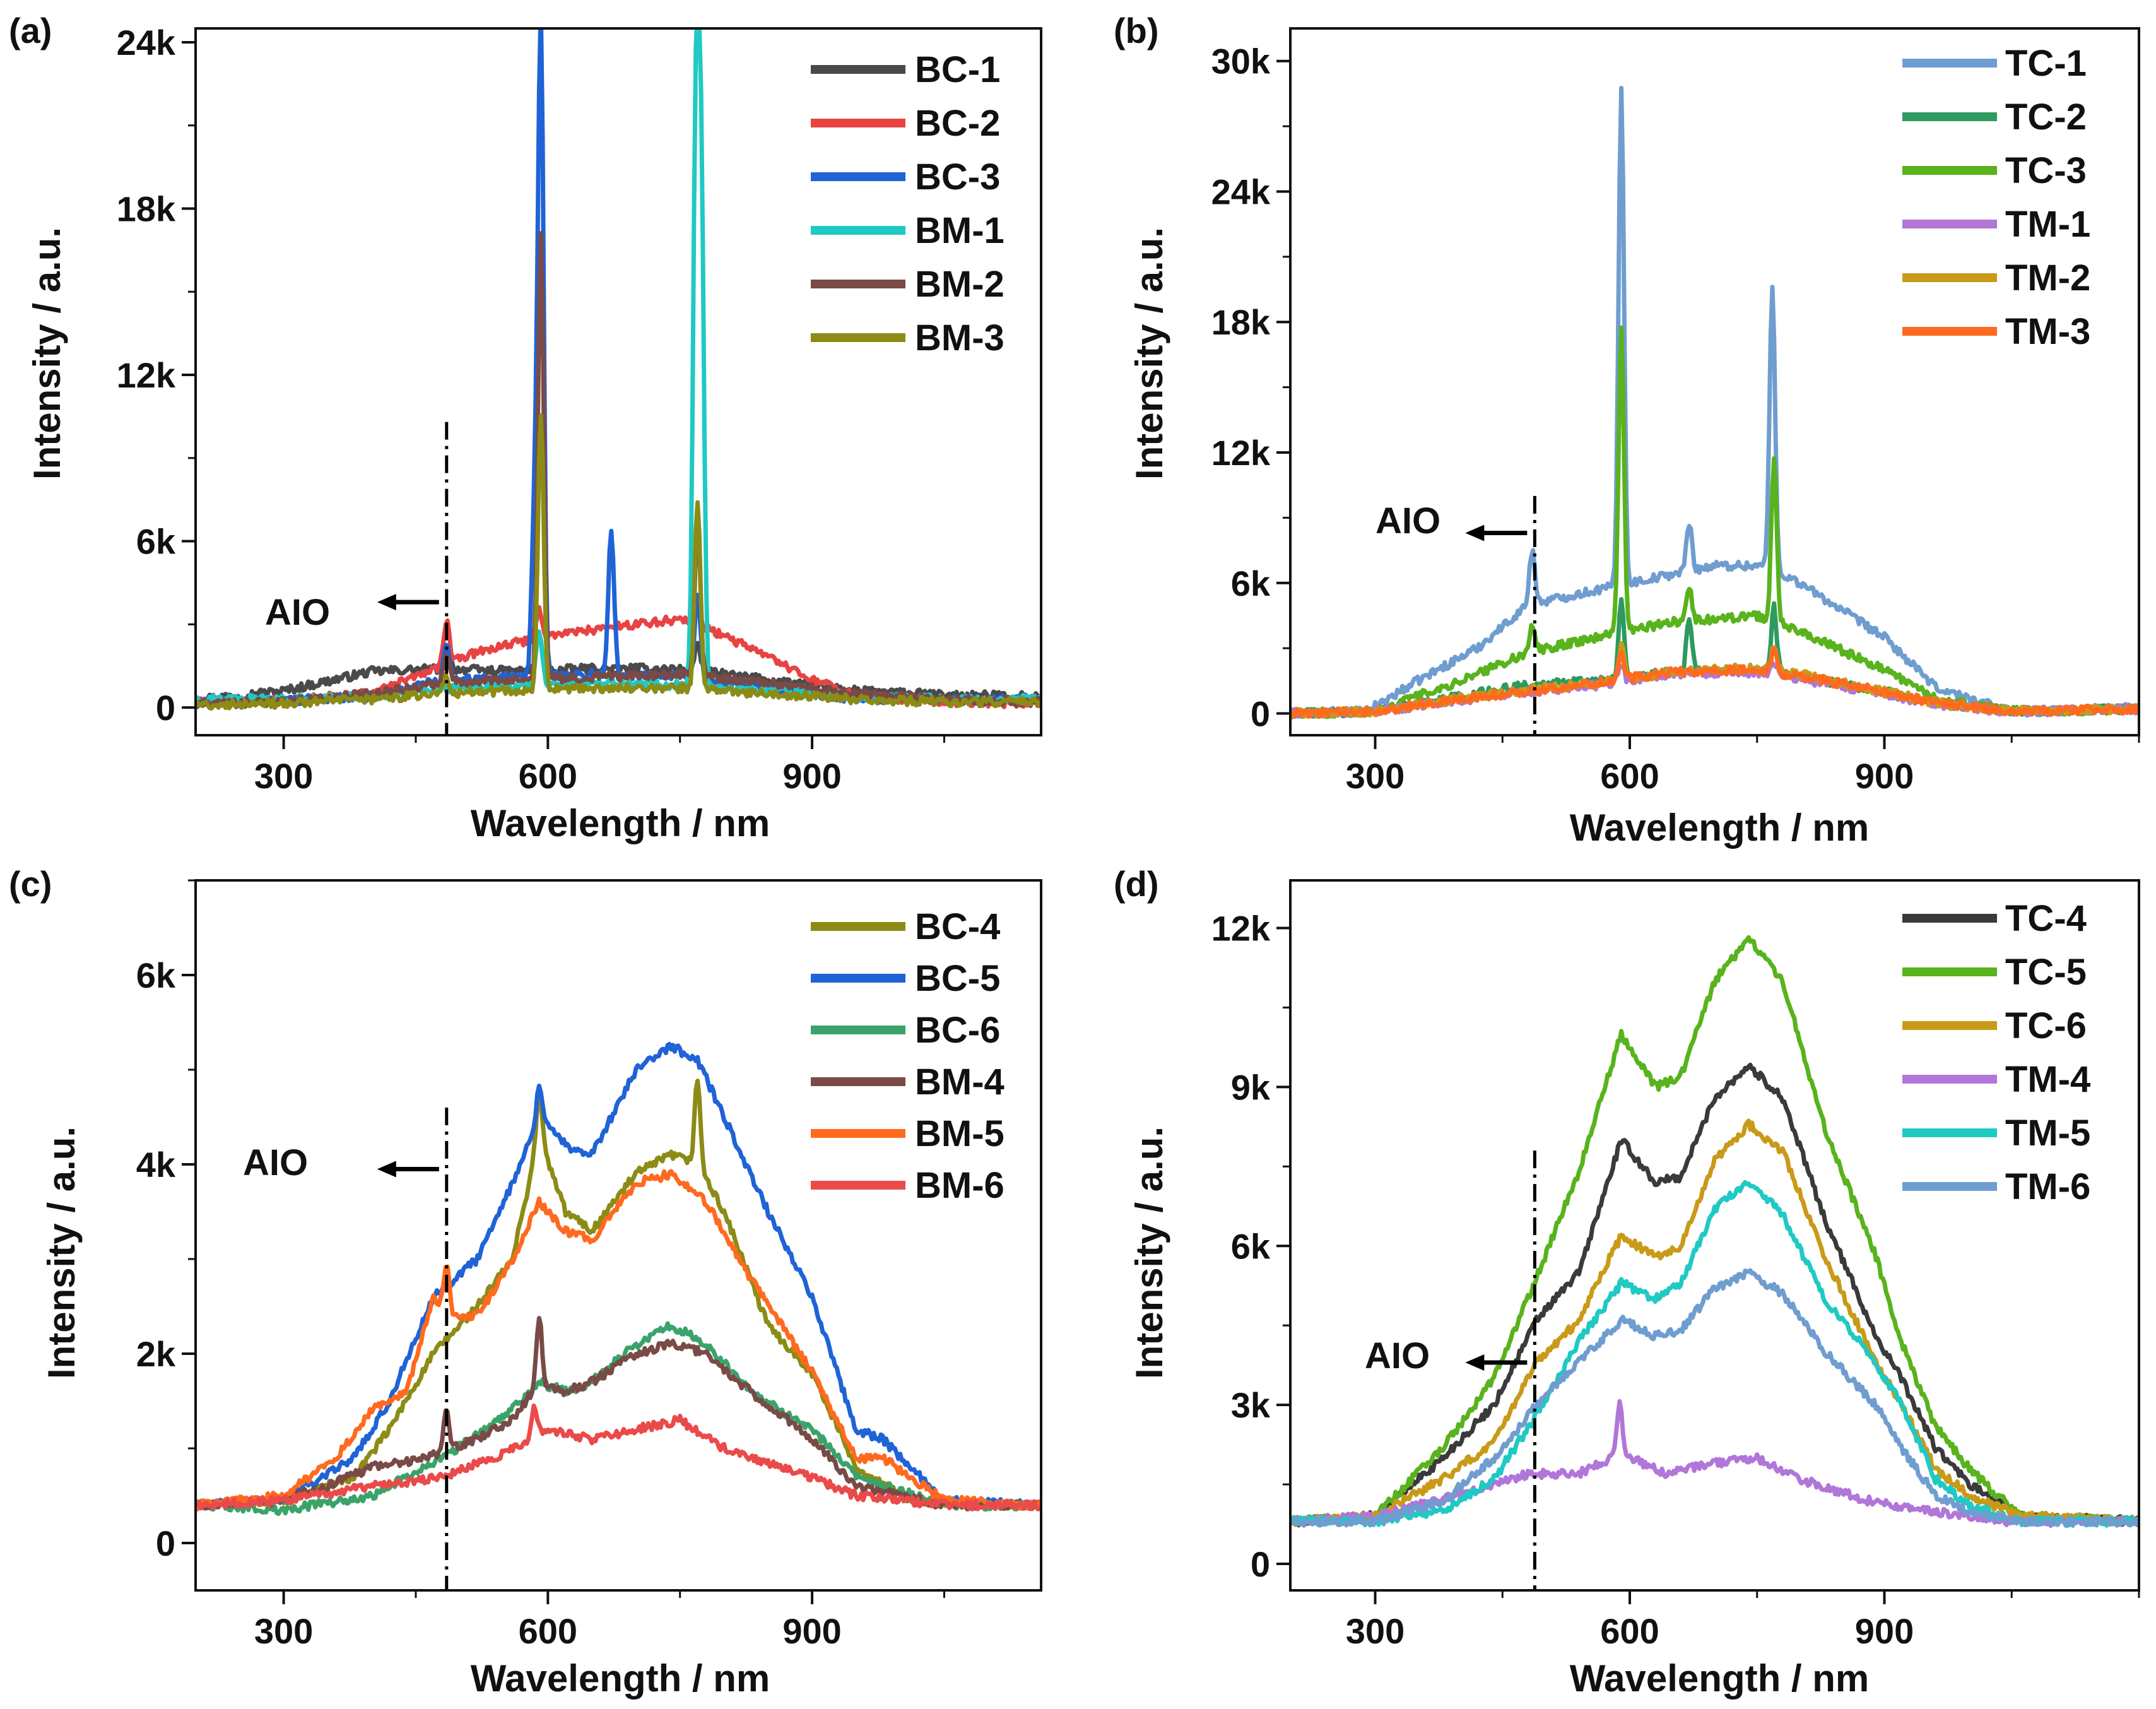 This screenshot has height=1709, width=2156. What do you see at coordinates (1149, 353) in the screenshot?
I see `panel-b-y-axis-title: Intensity / a.u.` at bounding box center [1149, 353].